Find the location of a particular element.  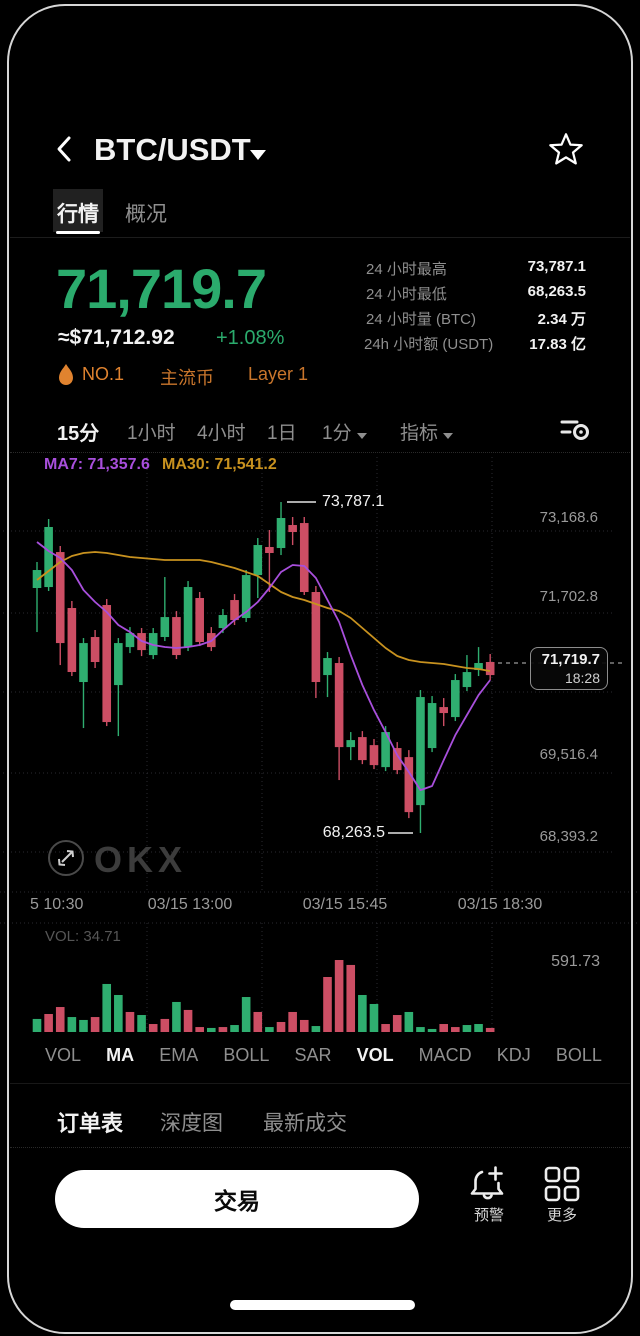

fiat-price: ≈$71,712.92 is located at coordinates (116, 337).